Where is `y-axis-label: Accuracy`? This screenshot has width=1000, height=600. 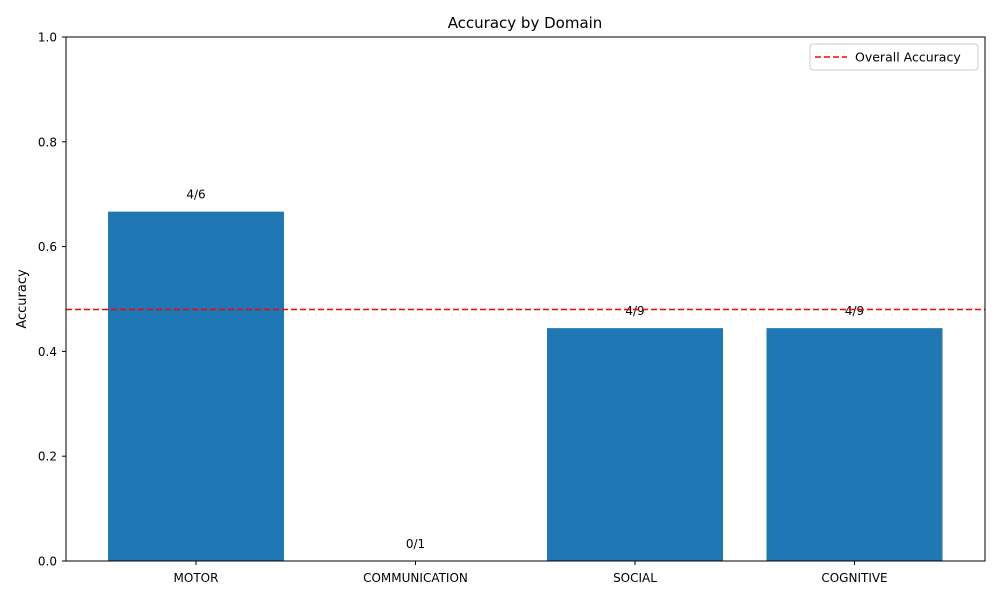 y-axis-label: Accuracy is located at coordinates (22, 299).